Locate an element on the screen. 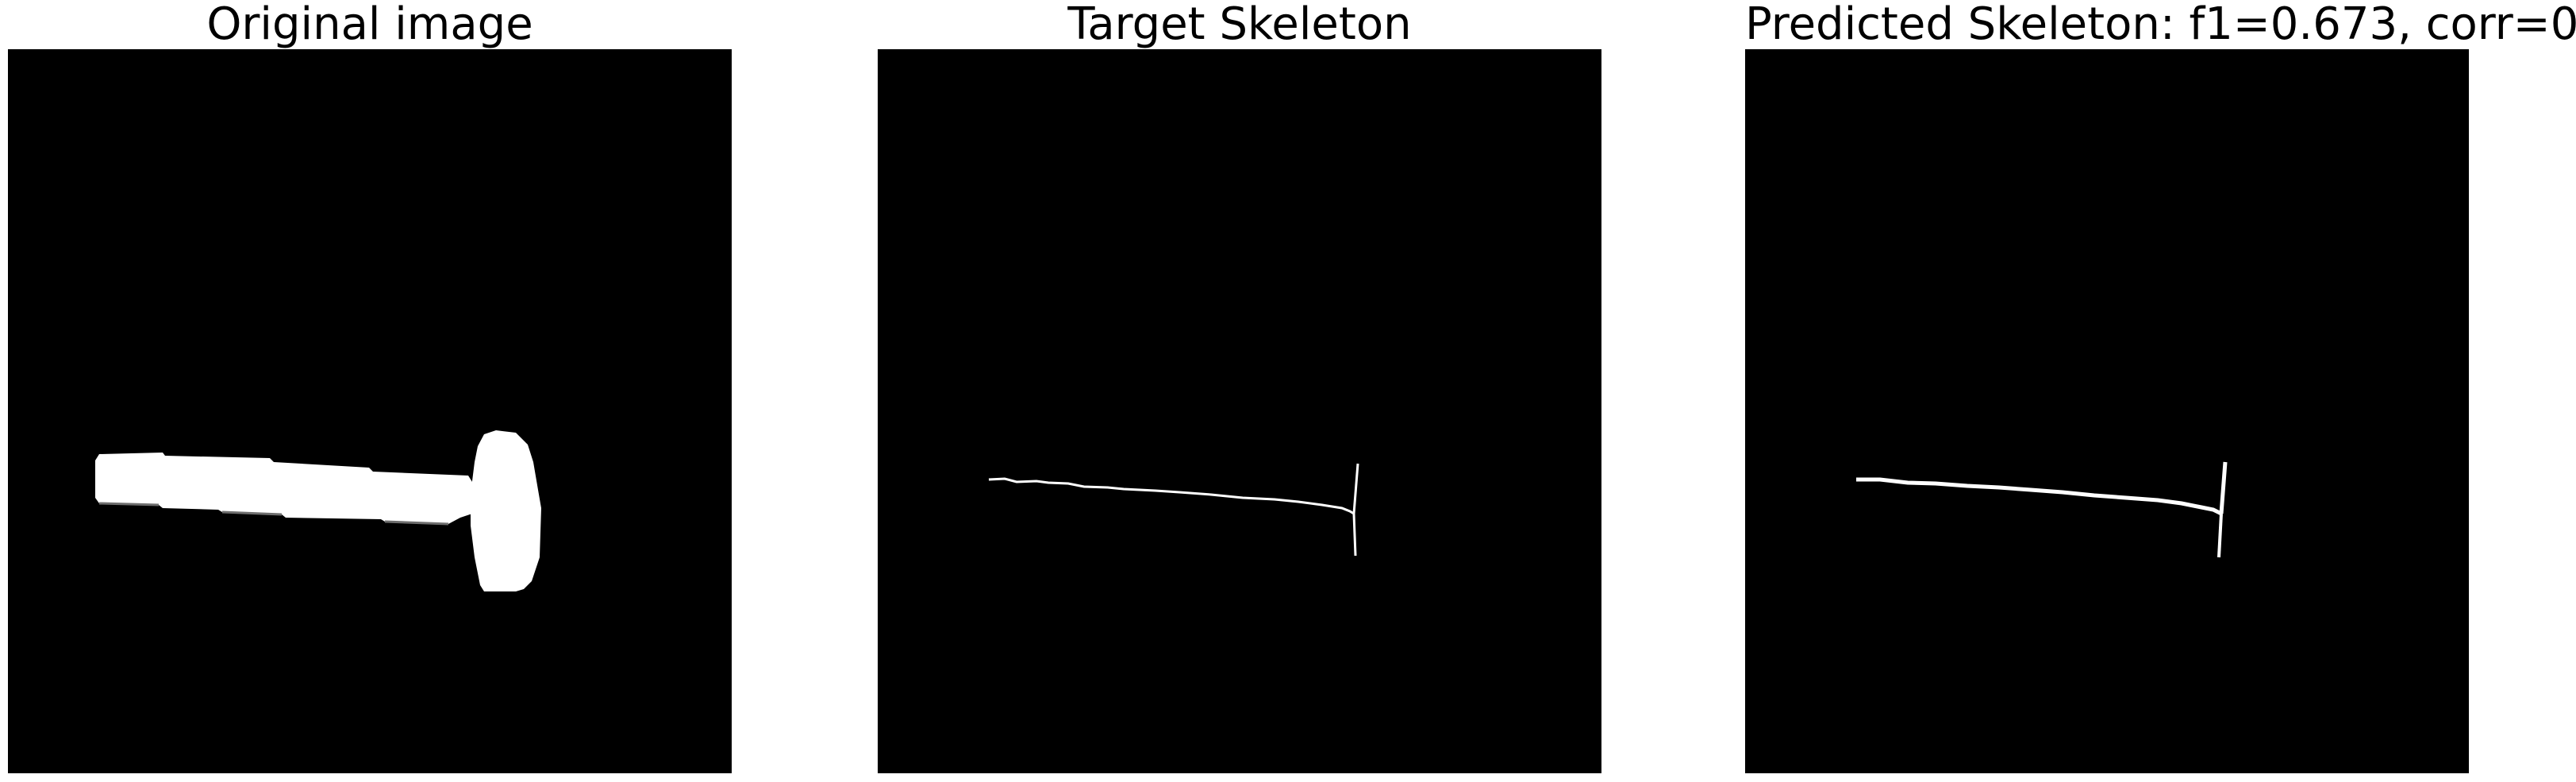  predicted-skeleton-image is located at coordinates (2042, 509).